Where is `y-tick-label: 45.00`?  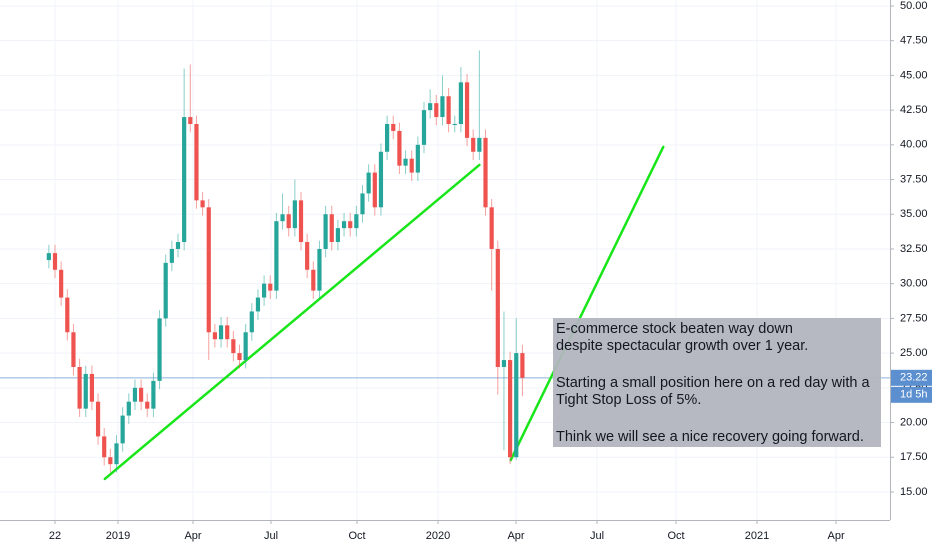
y-tick-label: 45.00 is located at coordinates (914, 75).